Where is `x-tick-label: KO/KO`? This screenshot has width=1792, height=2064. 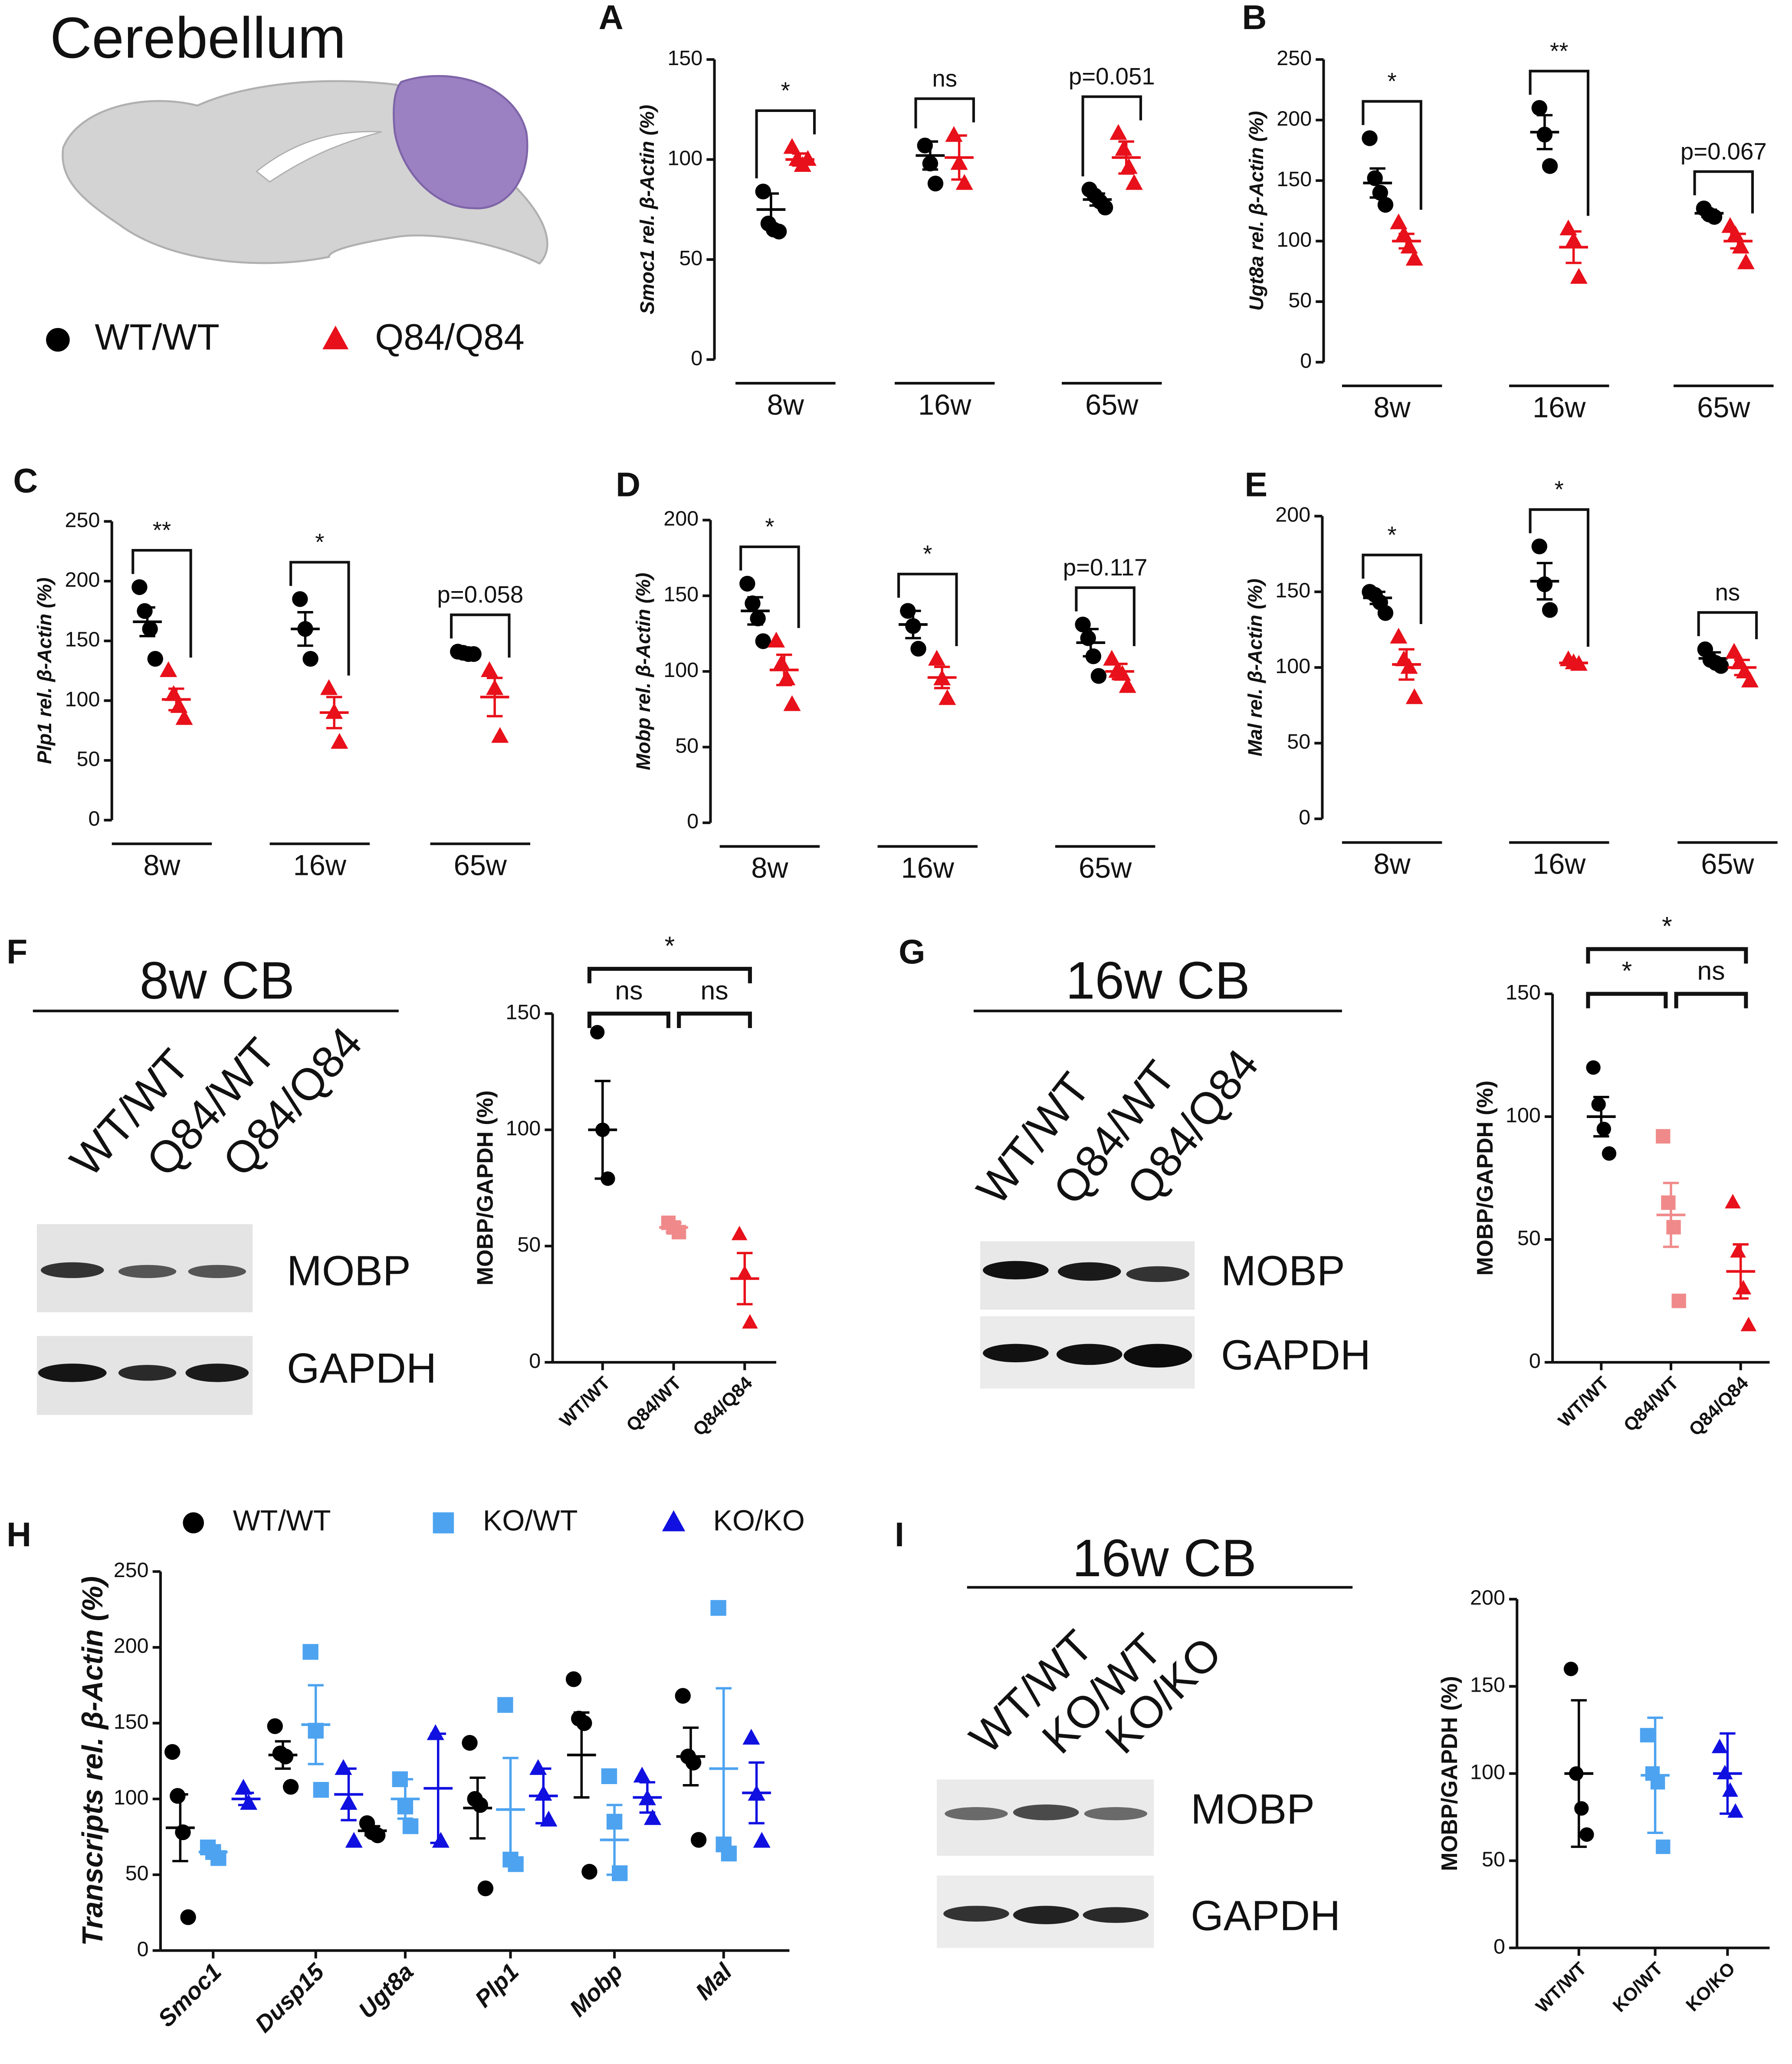
x-tick-label: KO/KO is located at coordinates (1710, 1986).